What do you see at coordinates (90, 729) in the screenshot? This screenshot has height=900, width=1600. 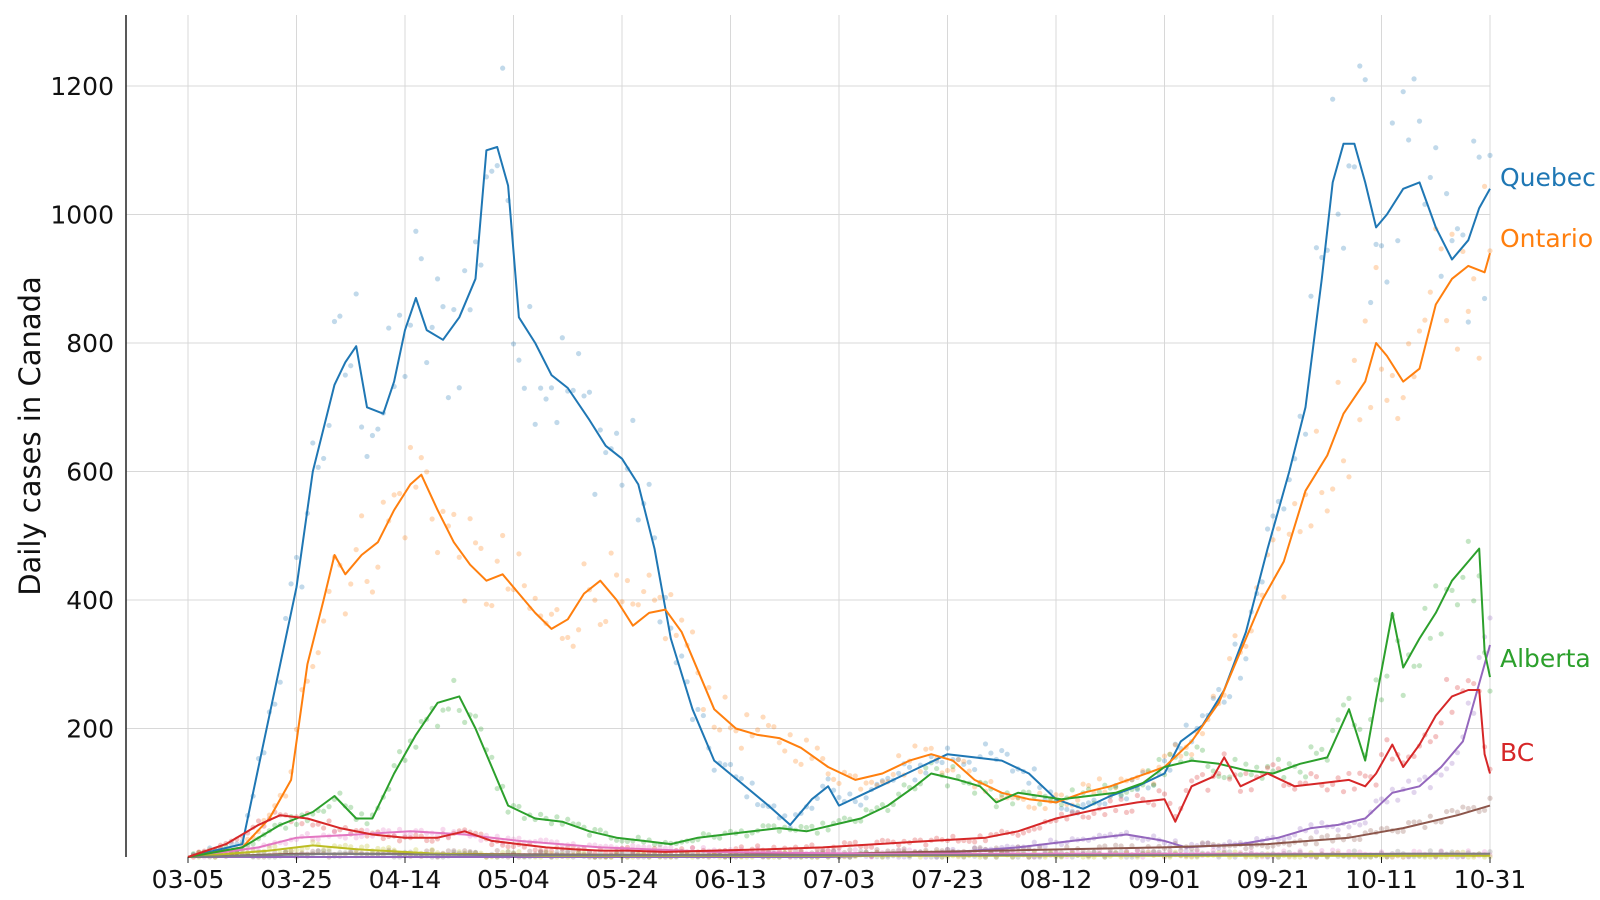 I see `y-tick-label: 200` at bounding box center [90, 729].